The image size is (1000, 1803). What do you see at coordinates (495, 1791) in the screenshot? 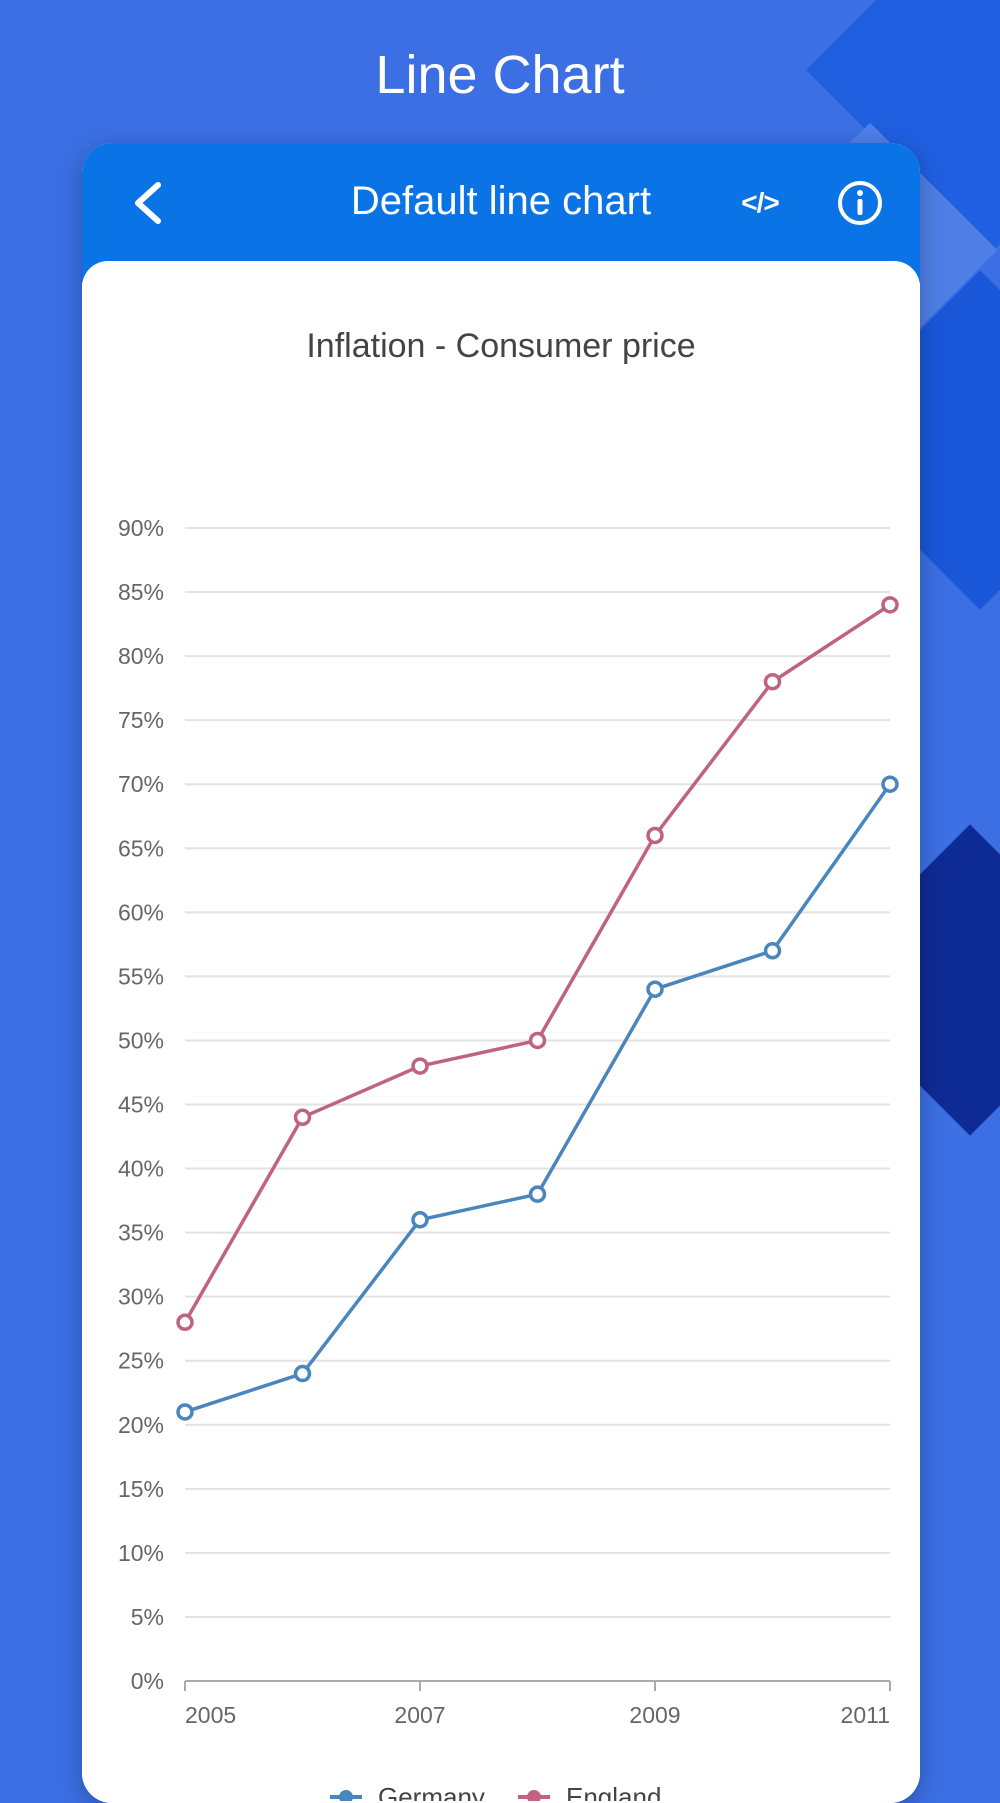
I see `legend: Germany England` at bounding box center [495, 1791].